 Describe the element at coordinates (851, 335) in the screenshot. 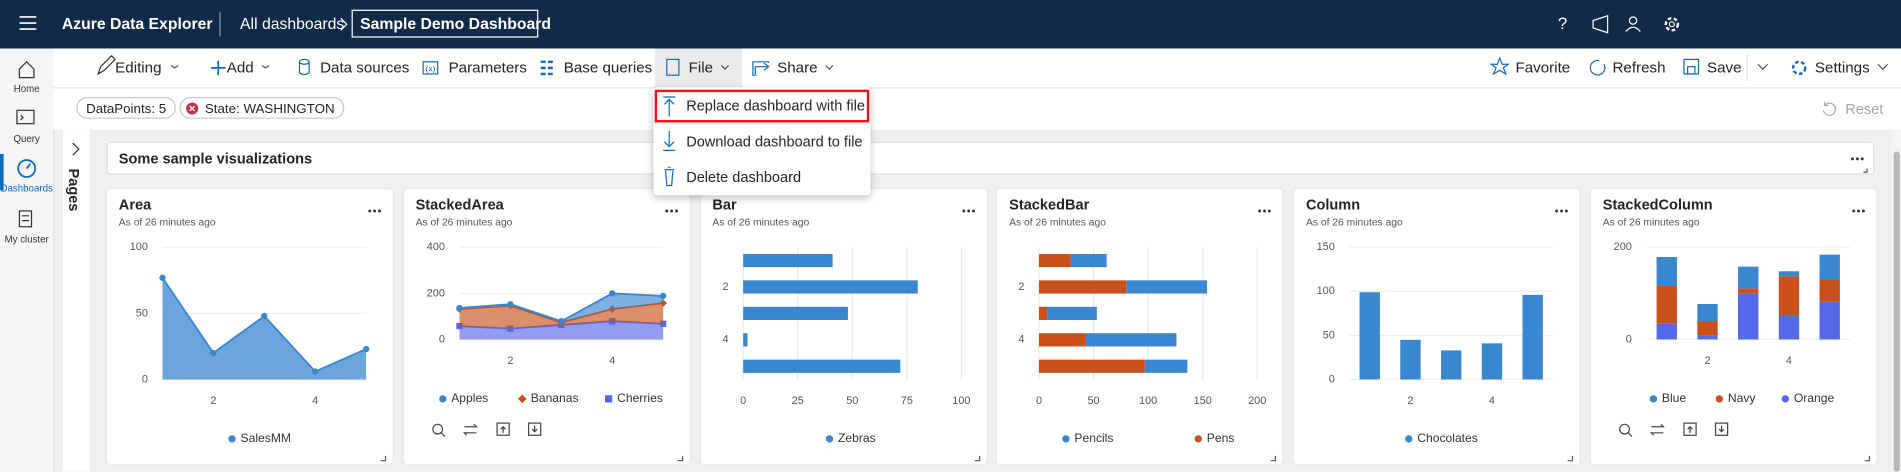

I see `tile-chart: 0 25 50 75 100 2 4 Zebras` at that location.